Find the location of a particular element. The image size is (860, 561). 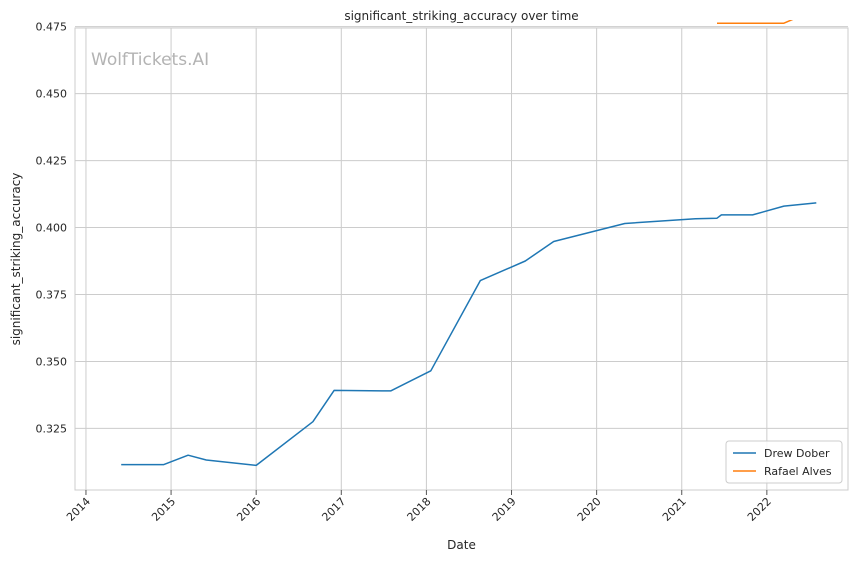

y-tick-label: 0.450 is located at coordinates (52, 94).